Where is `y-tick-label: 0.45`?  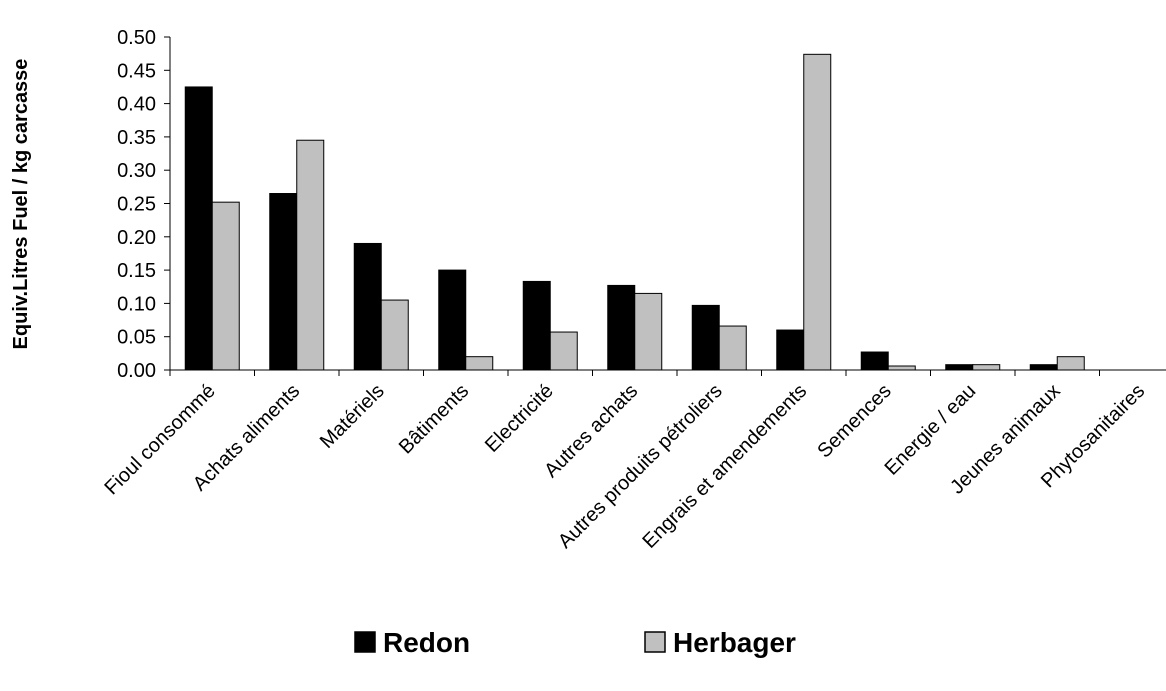
y-tick-label: 0.45 is located at coordinates (136, 71).